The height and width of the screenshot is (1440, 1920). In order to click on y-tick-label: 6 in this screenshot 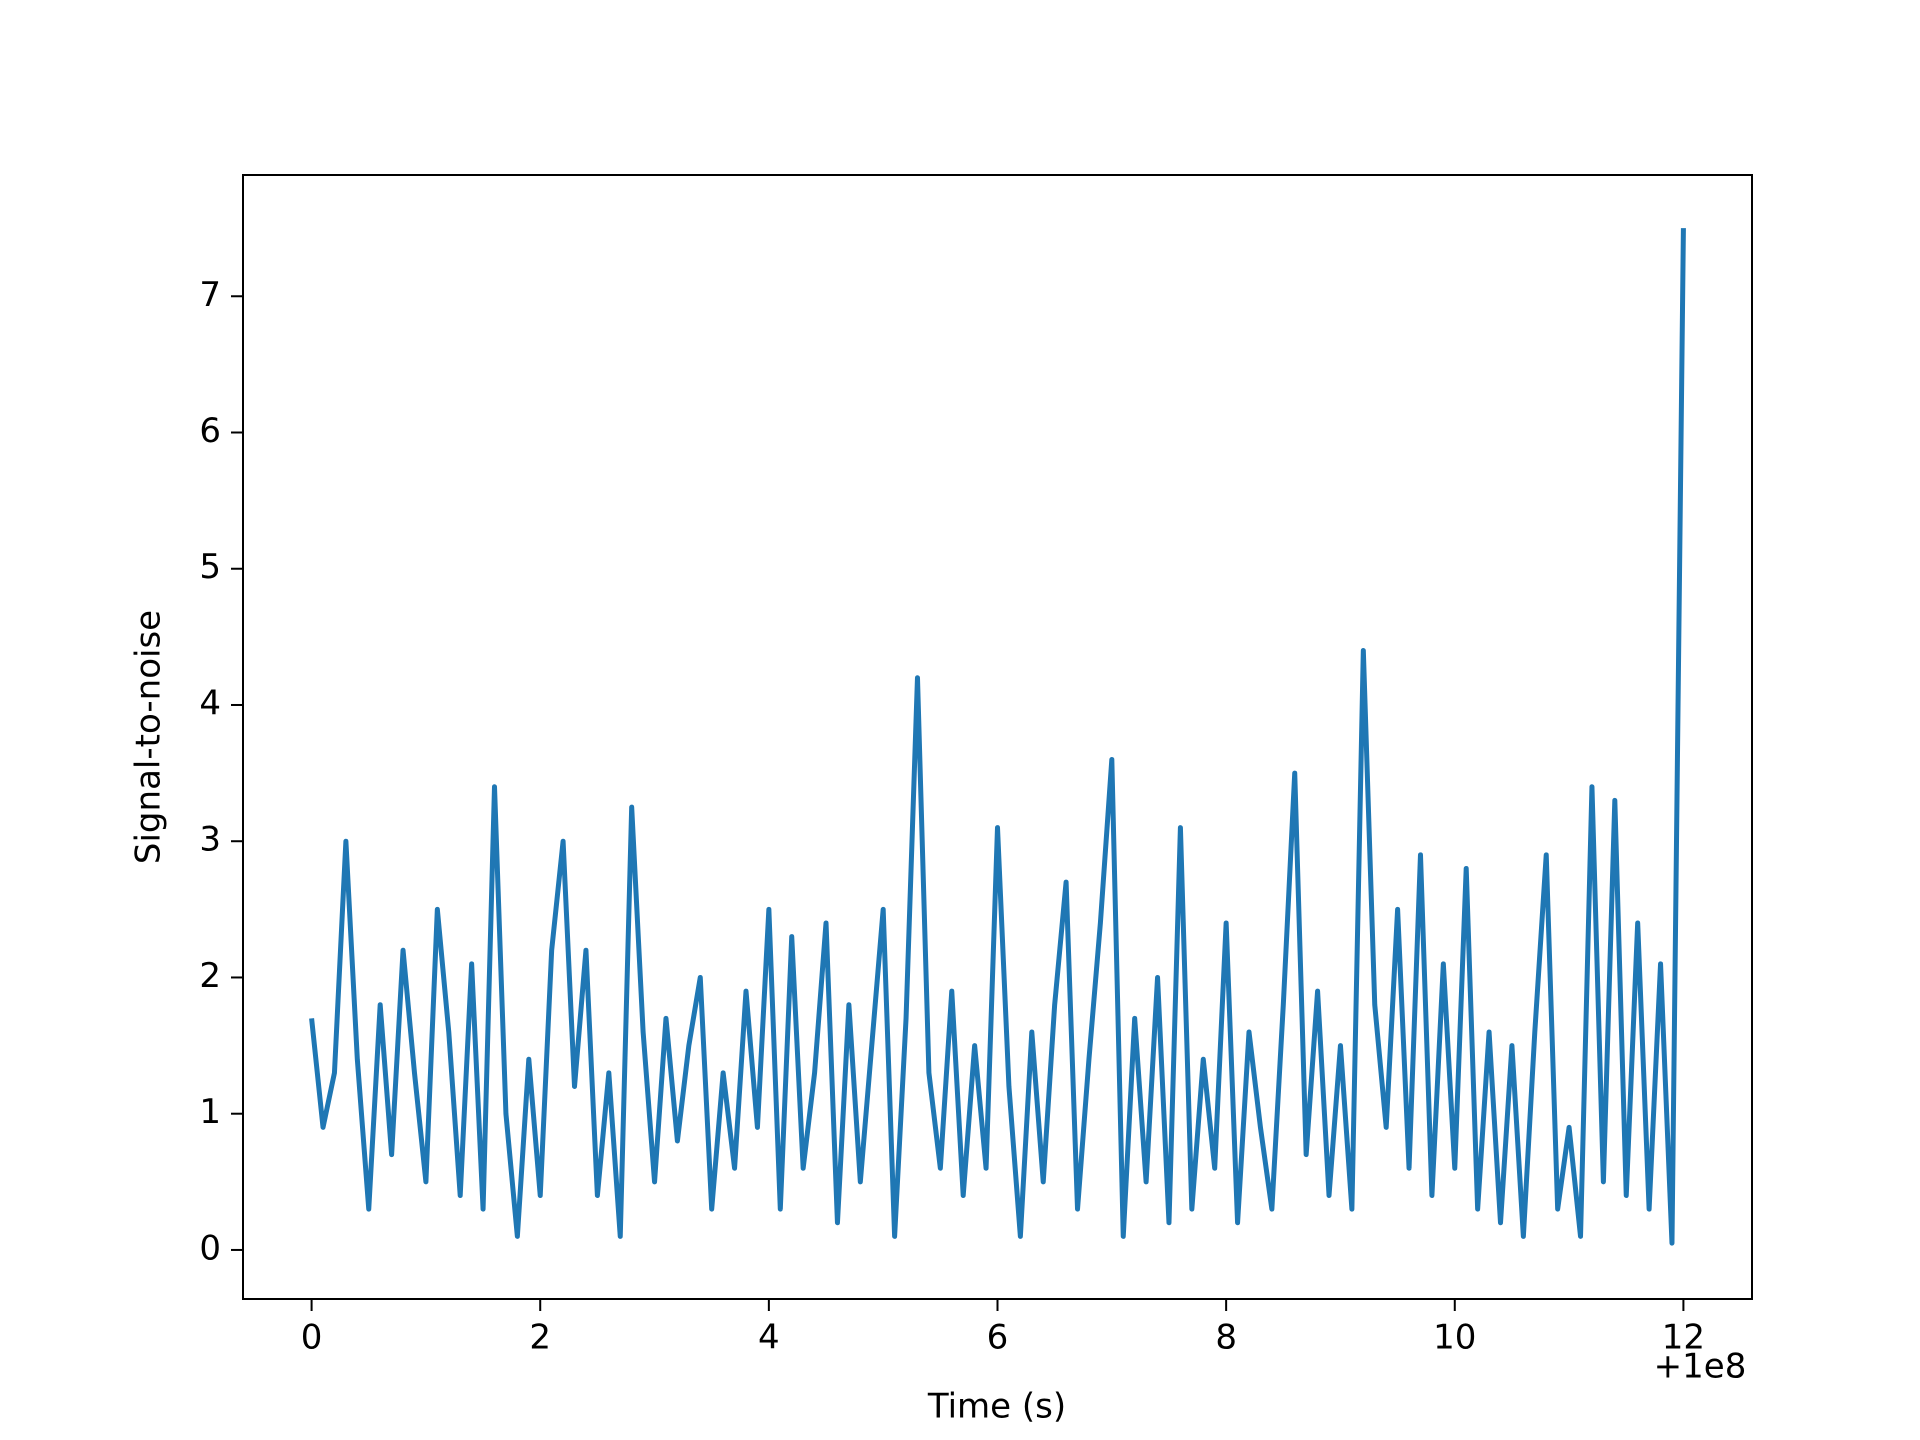, I will do `click(210, 431)`.